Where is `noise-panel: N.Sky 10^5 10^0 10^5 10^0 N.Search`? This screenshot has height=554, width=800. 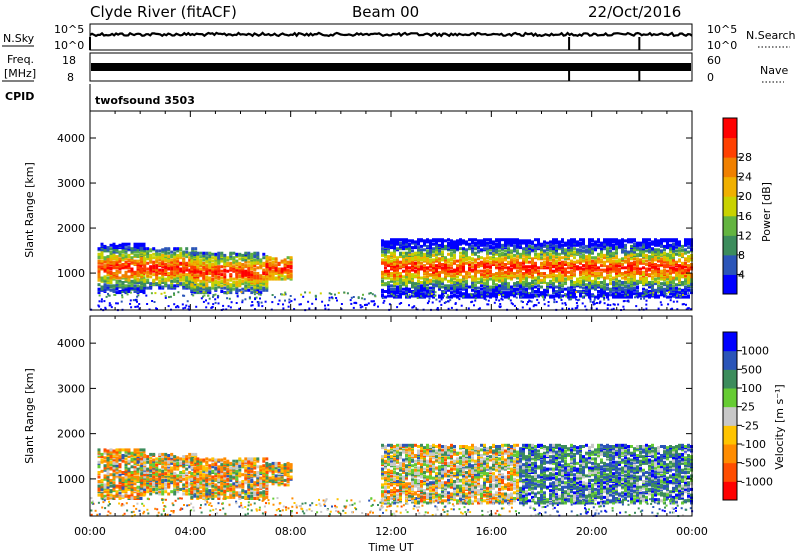 noise-panel: N.Sky 10^5 10^0 10^5 10^0 N.Search is located at coordinates (399, 37).